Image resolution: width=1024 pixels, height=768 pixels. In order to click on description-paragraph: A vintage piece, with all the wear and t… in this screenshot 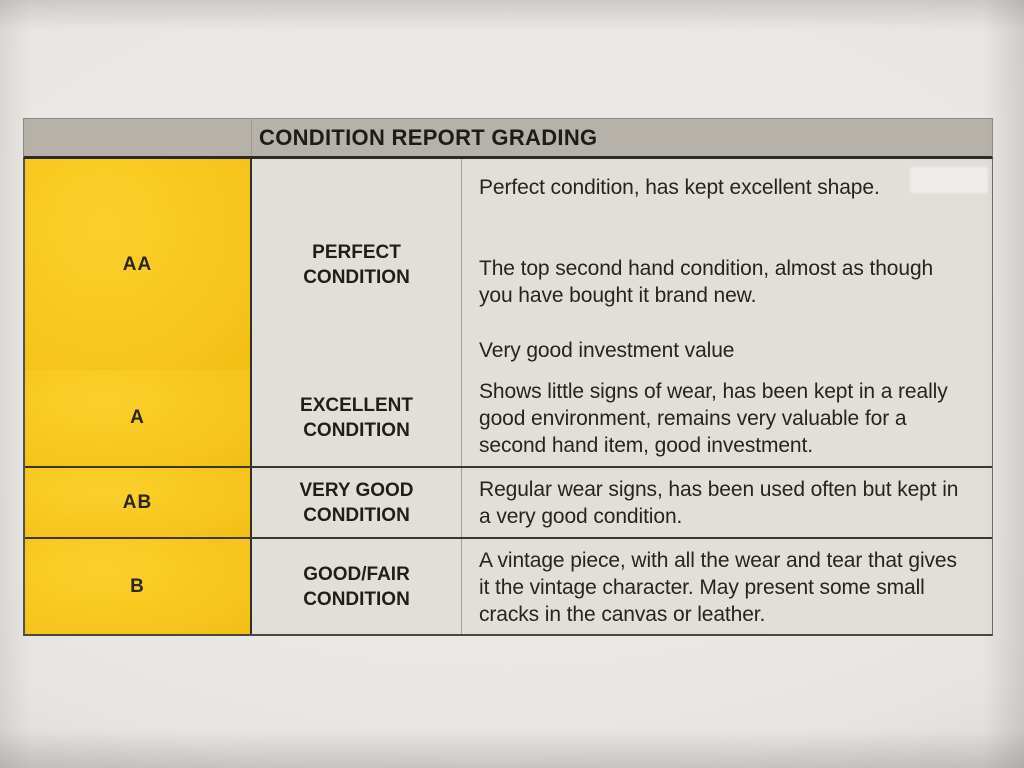, I will do `click(718, 587)`.